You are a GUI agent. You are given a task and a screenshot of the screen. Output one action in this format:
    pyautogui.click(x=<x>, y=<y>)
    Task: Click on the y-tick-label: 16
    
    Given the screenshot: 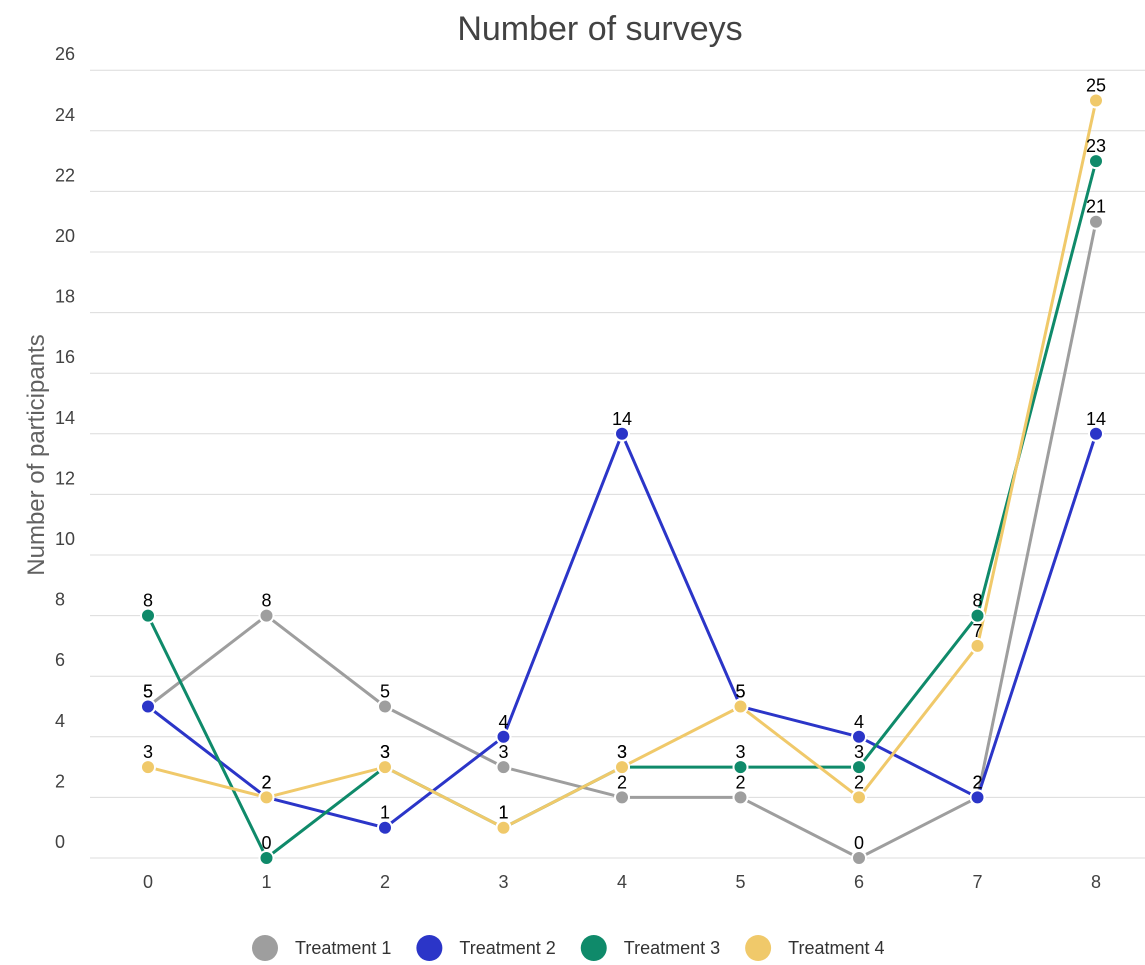 What is the action you would take?
    pyautogui.click(x=65, y=357)
    